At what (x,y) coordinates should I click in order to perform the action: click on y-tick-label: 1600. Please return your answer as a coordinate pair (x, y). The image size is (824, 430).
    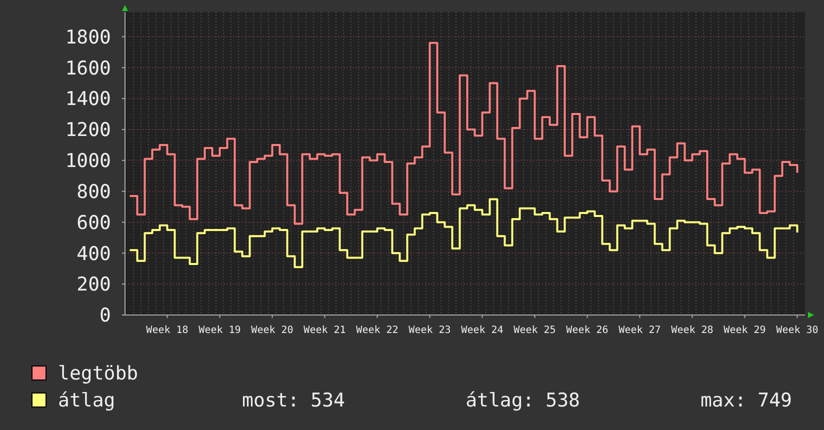
    Looking at the image, I should click on (88, 68).